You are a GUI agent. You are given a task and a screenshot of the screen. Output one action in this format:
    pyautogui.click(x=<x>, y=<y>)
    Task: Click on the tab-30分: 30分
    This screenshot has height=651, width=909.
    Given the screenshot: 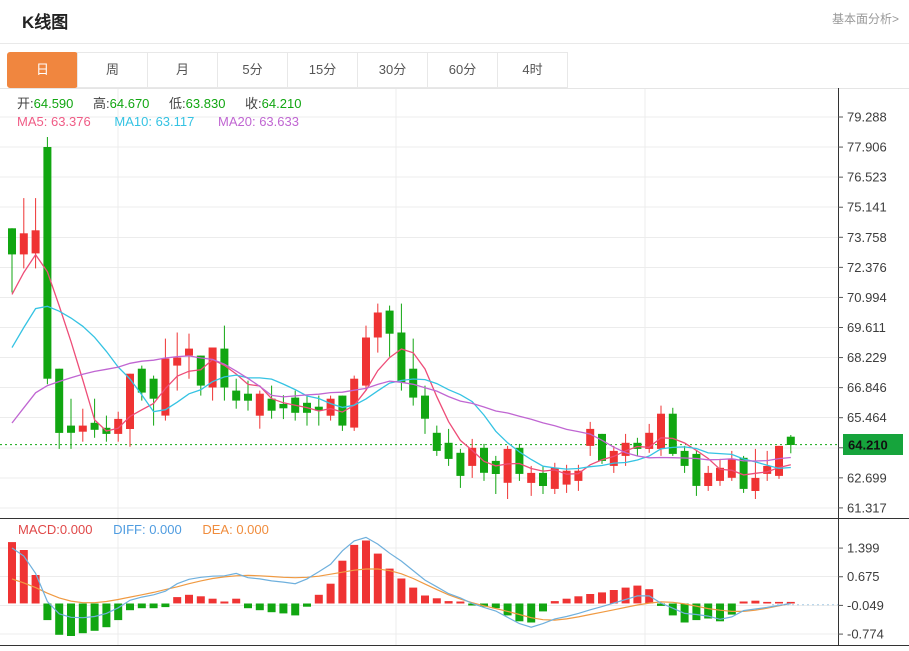 What is the action you would take?
    pyautogui.click(x=392, y=70)
    